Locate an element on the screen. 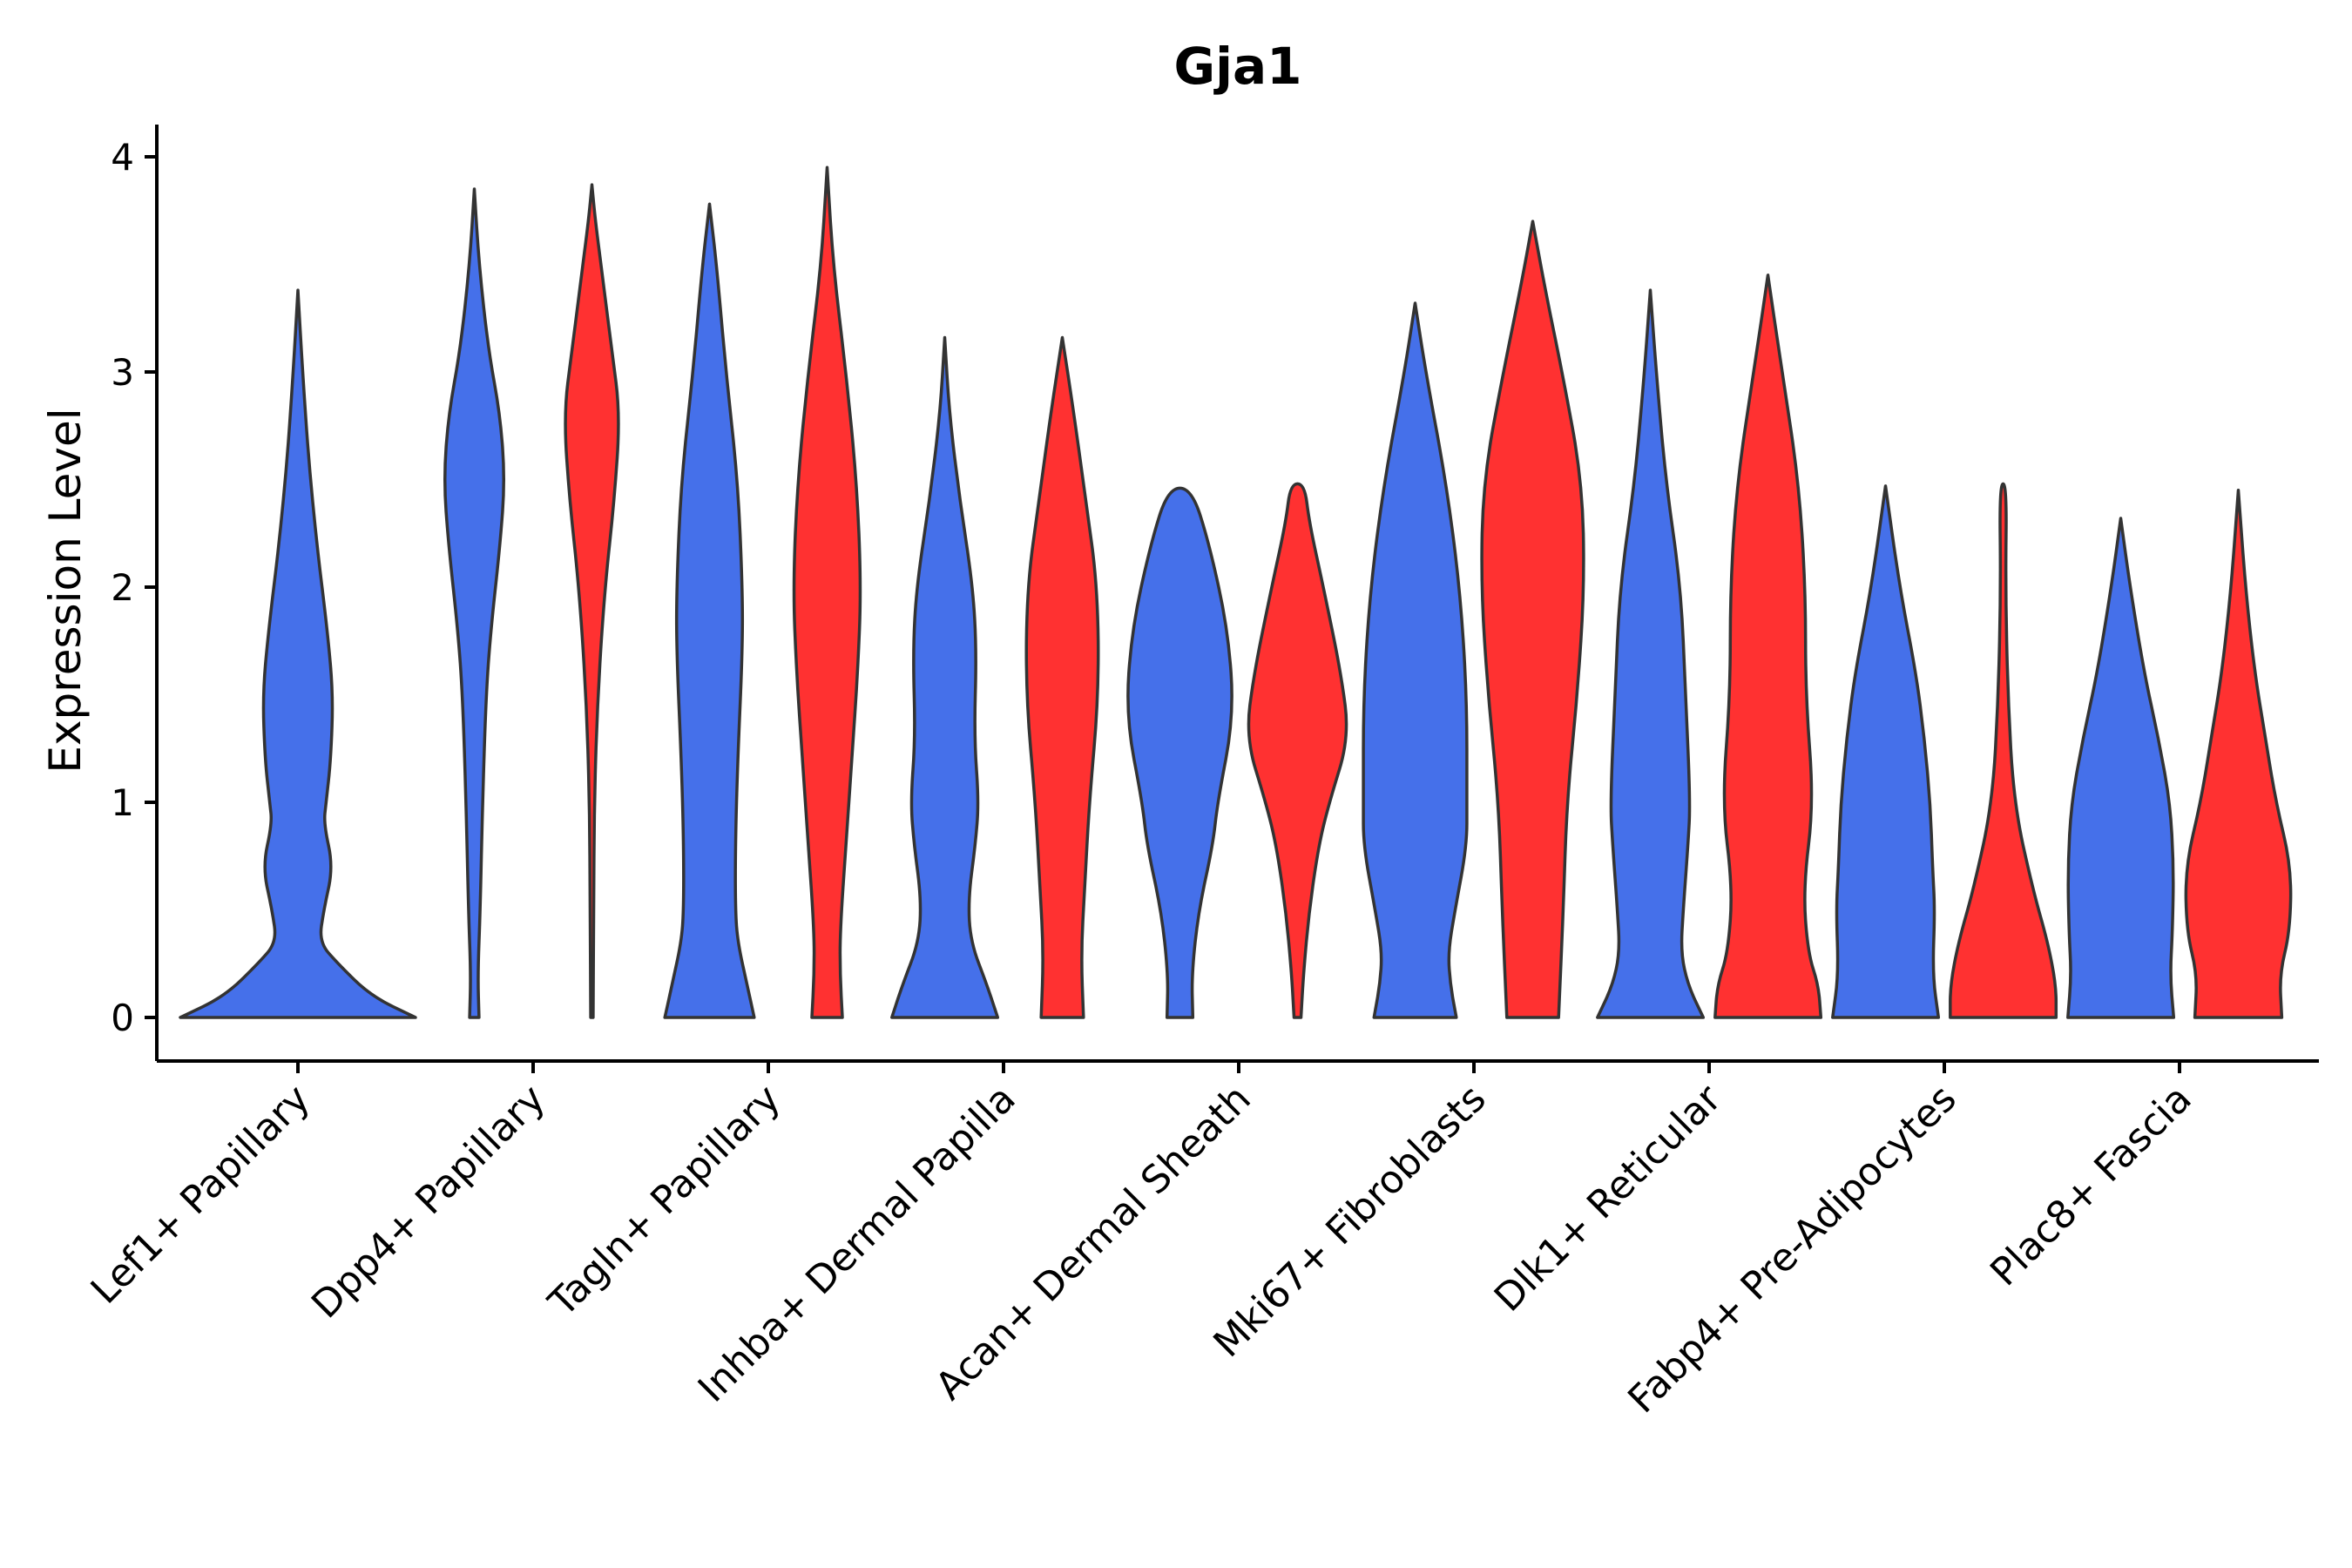 This screenshot has height=1568, width=2352. y-tick-label: 4 is located at coordinates (122, 157).